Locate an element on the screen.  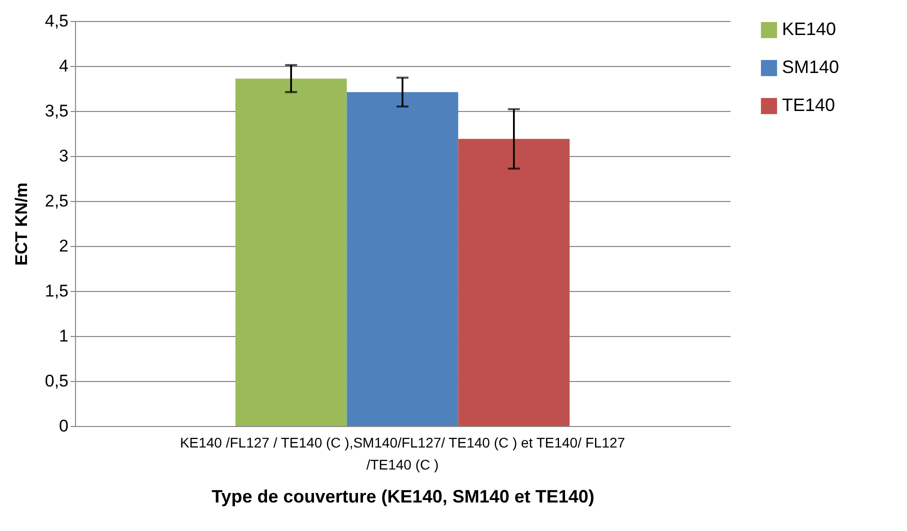
y-tick-label: 3,5 is located at coordinates (56, 111).